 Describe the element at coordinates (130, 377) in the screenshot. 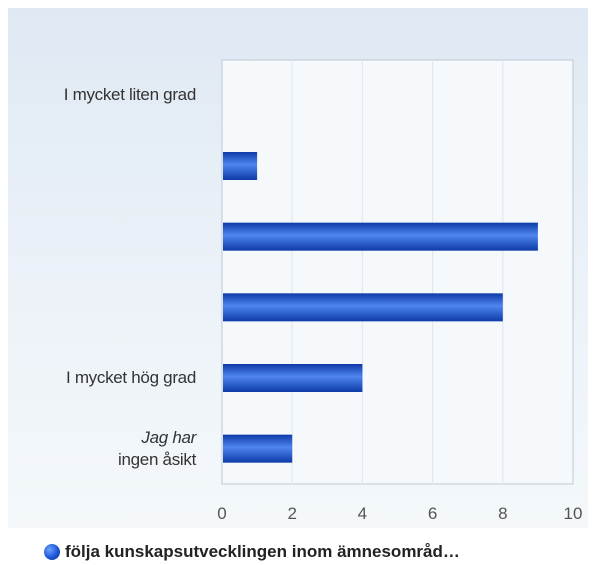

I see `y-category-label: I mycket hög grad` at that location.